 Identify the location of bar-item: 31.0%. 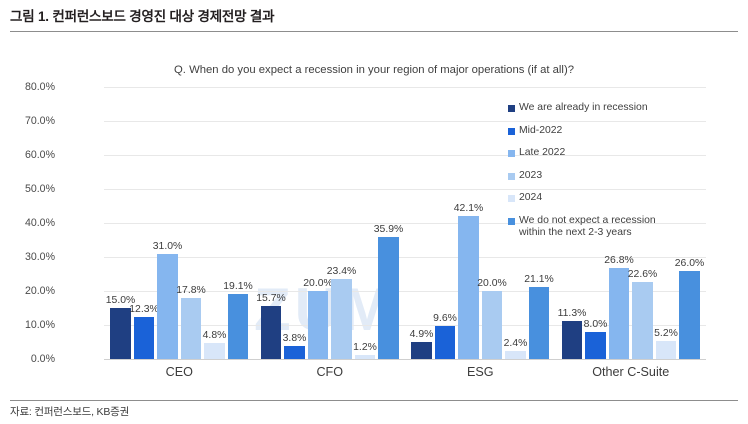
(167, 223).